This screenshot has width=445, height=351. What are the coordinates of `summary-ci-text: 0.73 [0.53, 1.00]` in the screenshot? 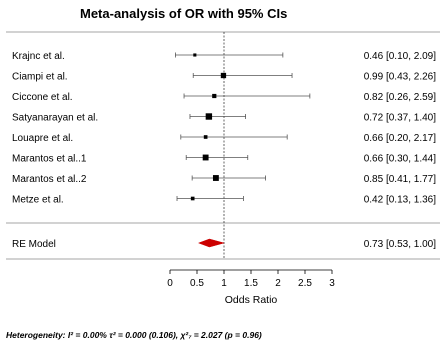 It's located at (400, 244).